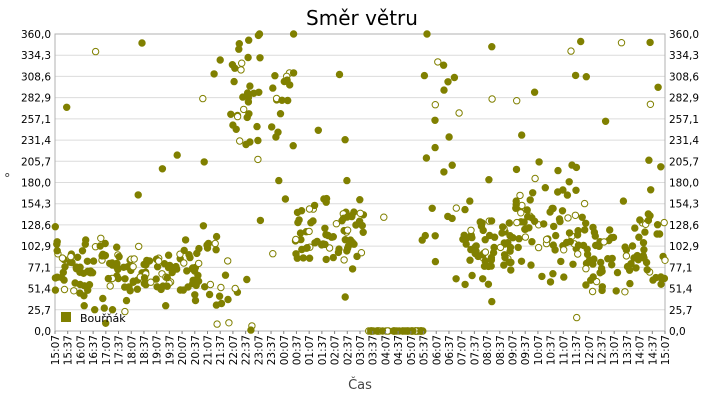 This screenshot has height=400, width=720. Describe the element at coordinates (399, 350) in the screenshot. I see `x-tick-label: 04:37` at that location.